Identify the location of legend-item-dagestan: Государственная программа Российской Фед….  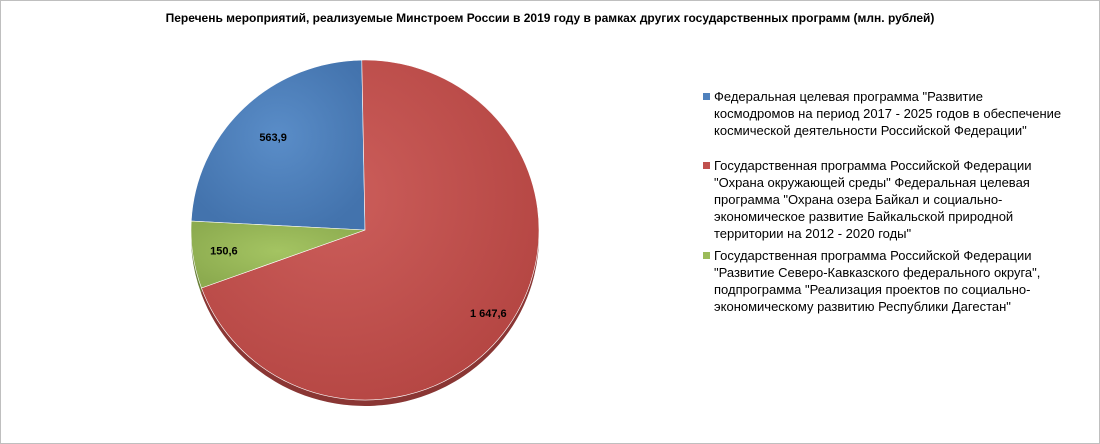
(883, 281).